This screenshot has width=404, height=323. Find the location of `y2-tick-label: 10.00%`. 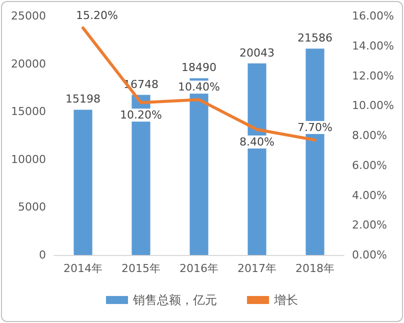

y2-tick-label: 10.00% is located at coordinates (373, 105).